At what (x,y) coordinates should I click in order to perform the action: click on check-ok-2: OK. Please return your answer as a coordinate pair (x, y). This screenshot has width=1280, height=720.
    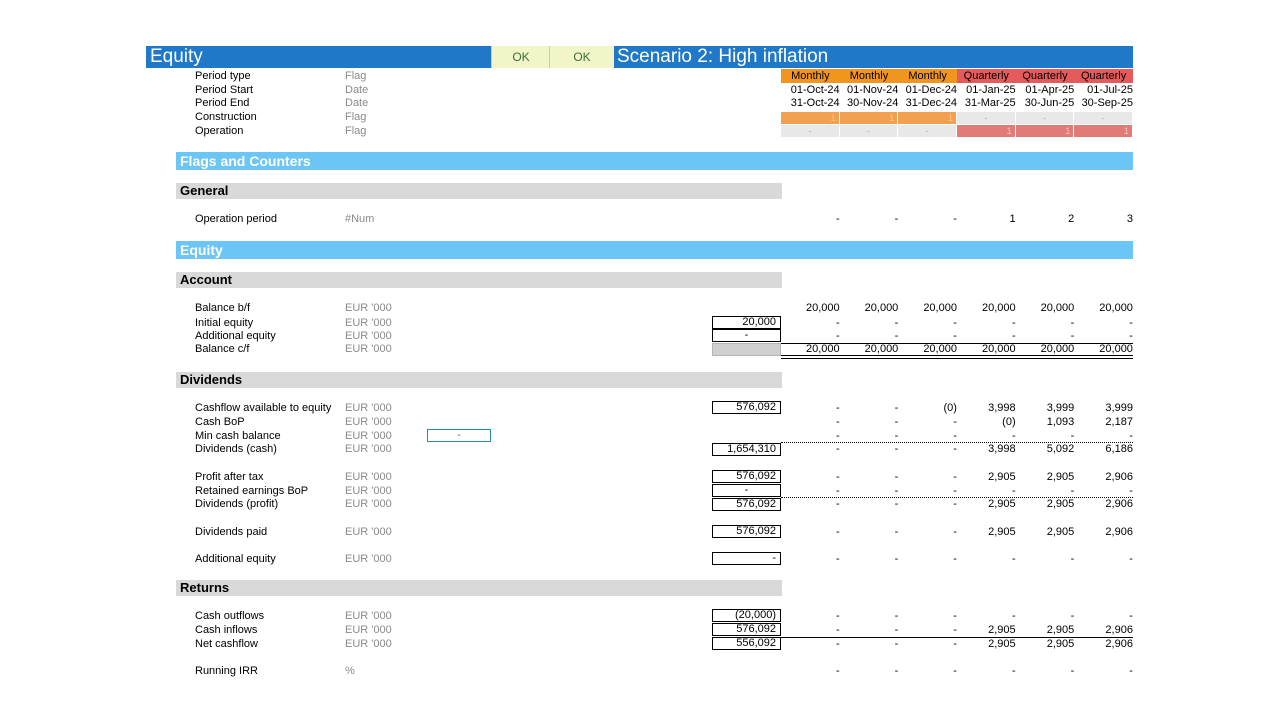
    Looking at the image, I should click on (581, 57).